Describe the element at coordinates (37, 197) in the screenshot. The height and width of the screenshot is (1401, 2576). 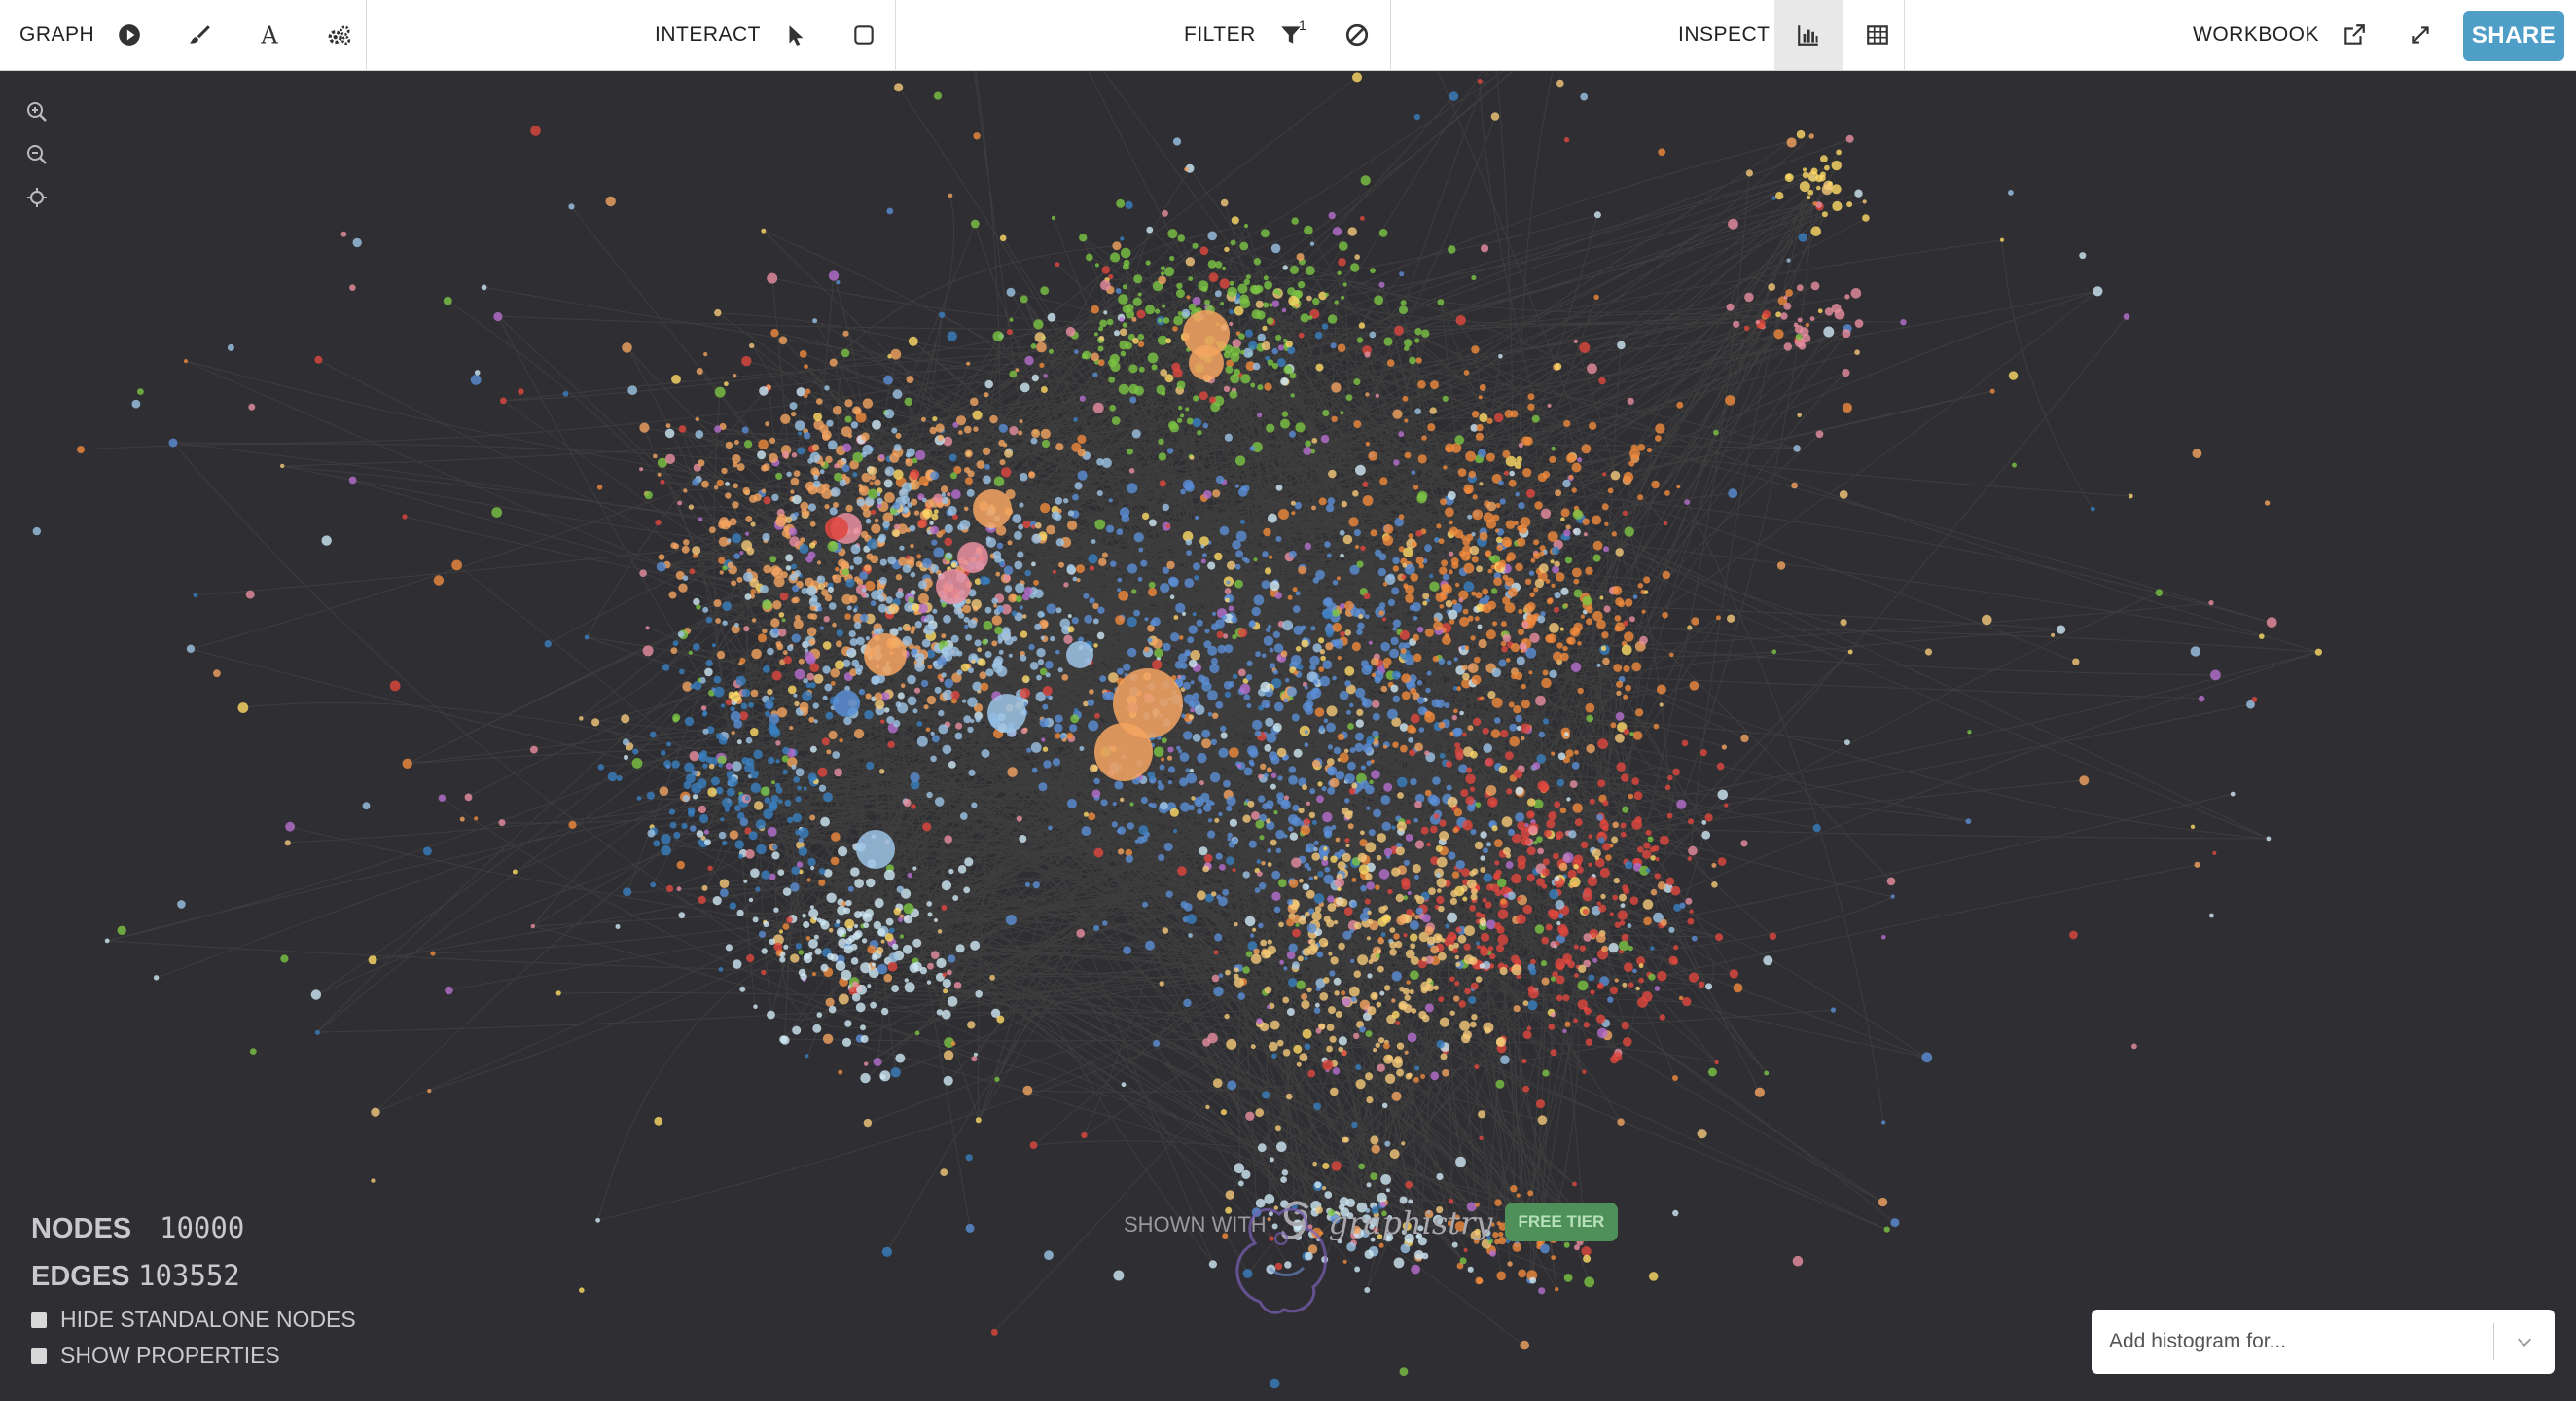
I see `center-icon` at that location.